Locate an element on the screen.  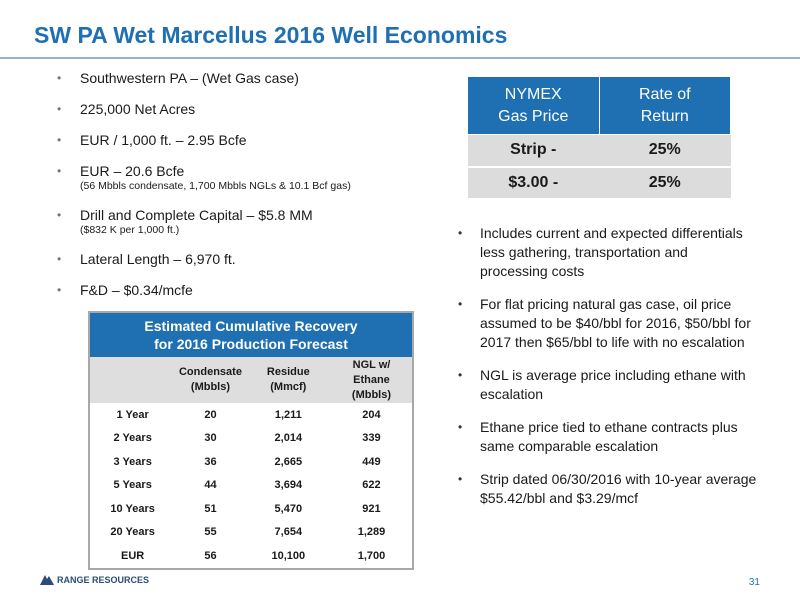
table-row: EUR 56 10,100 1,700 is located at coordinates (251, 556).